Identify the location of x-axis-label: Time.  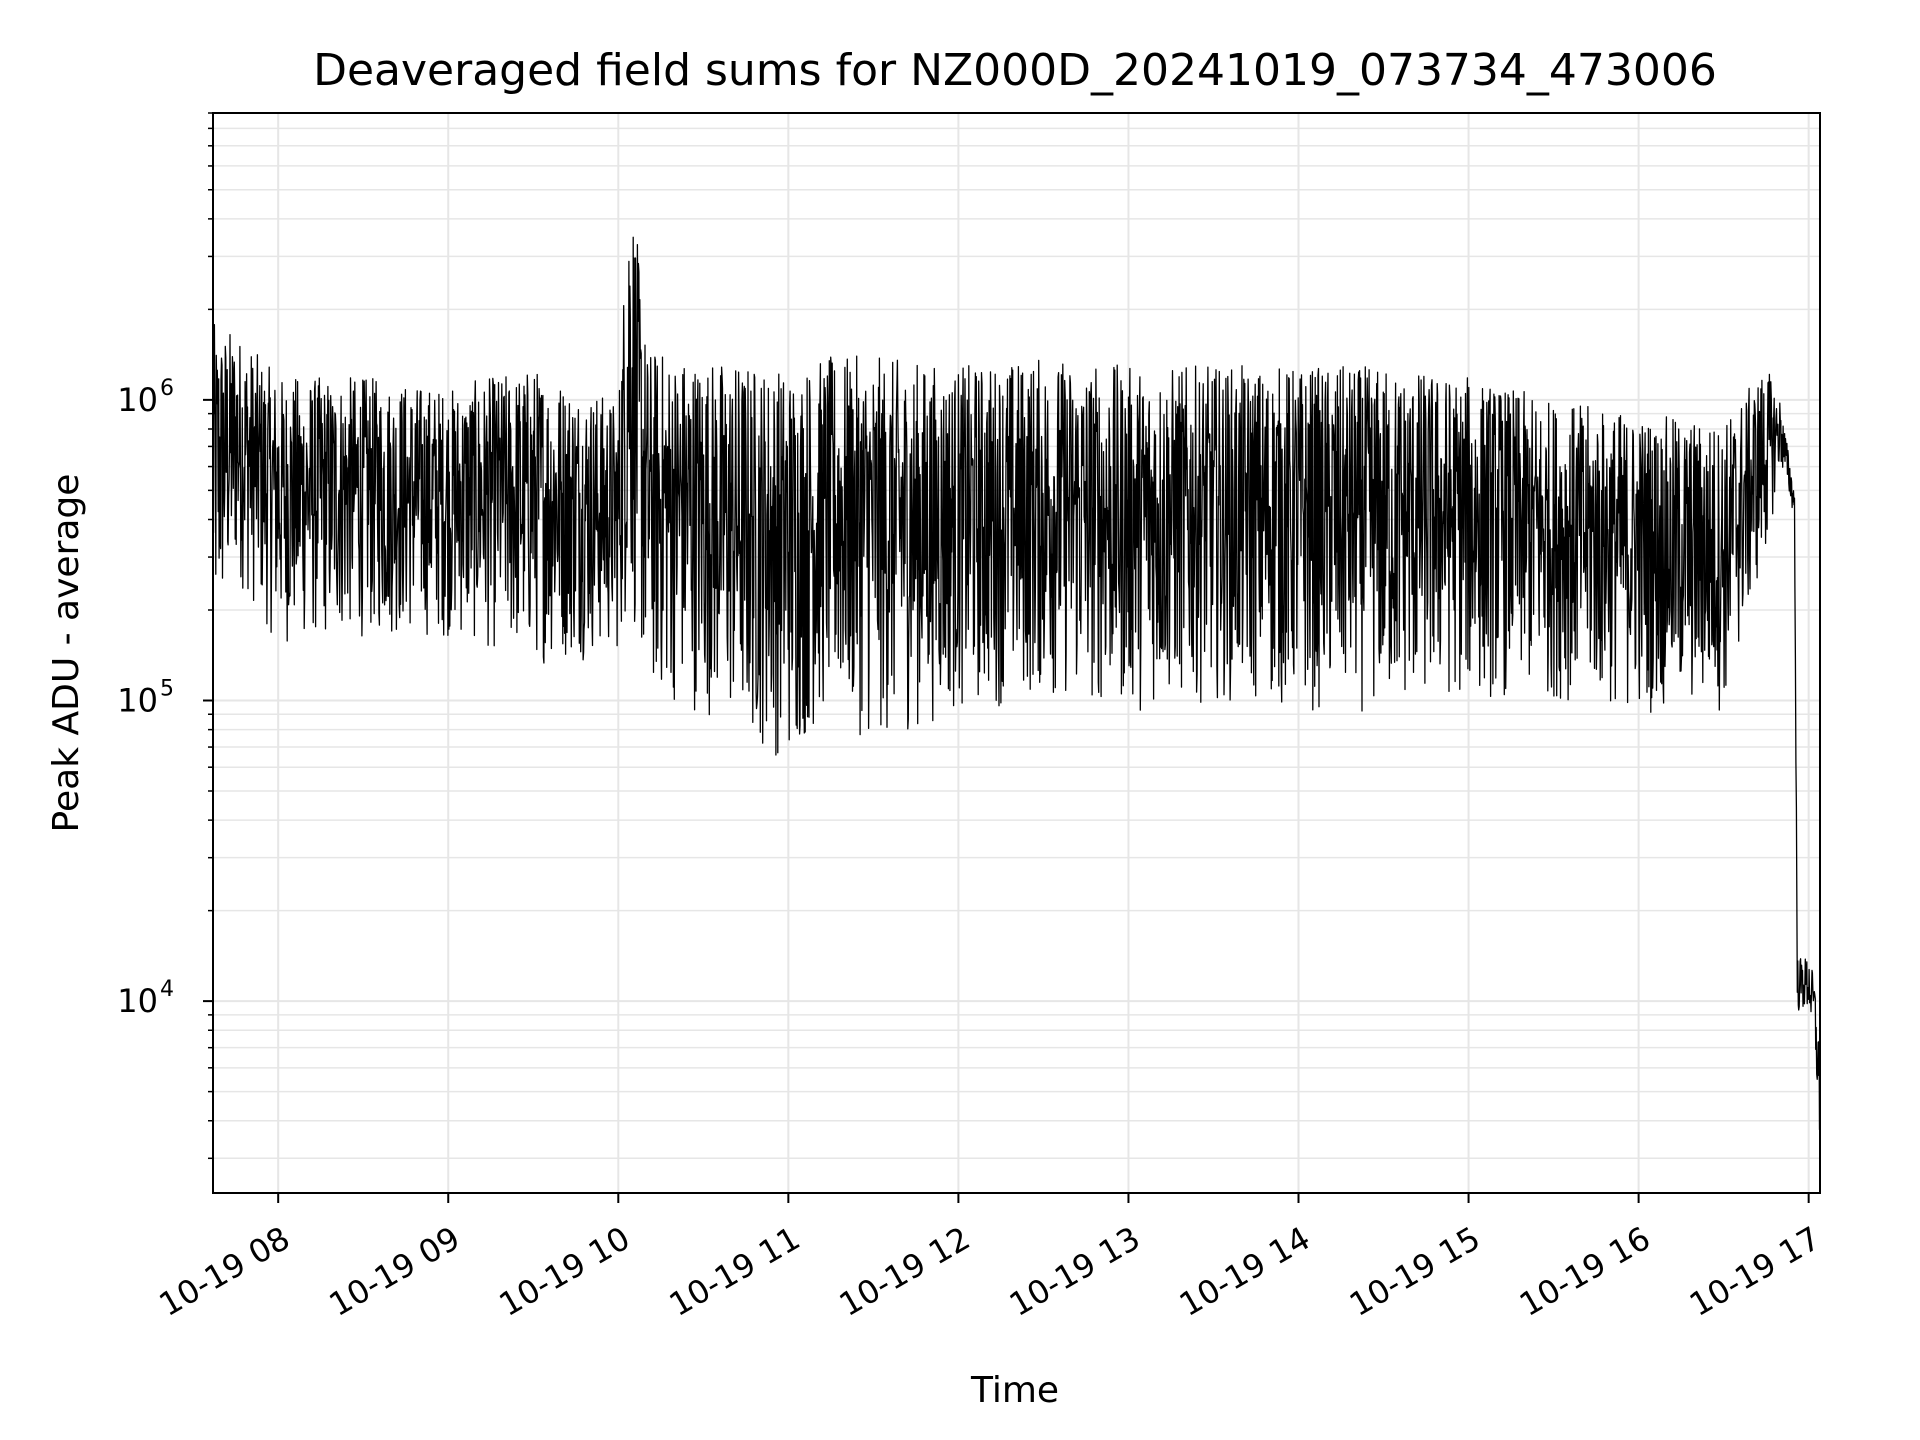
(1014, 1390).